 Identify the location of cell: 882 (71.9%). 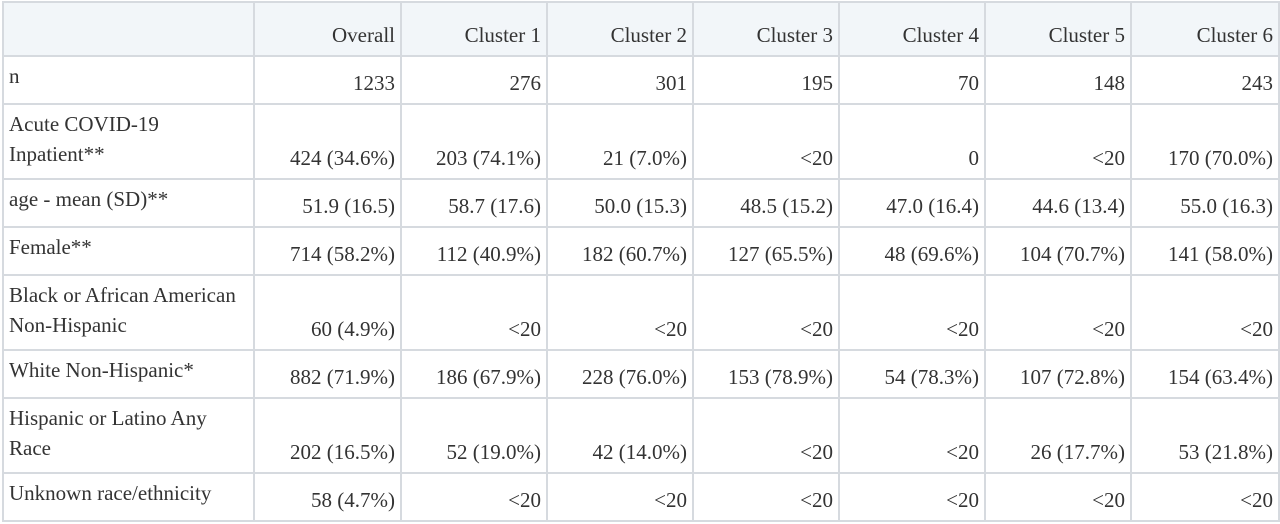
(327, 374).